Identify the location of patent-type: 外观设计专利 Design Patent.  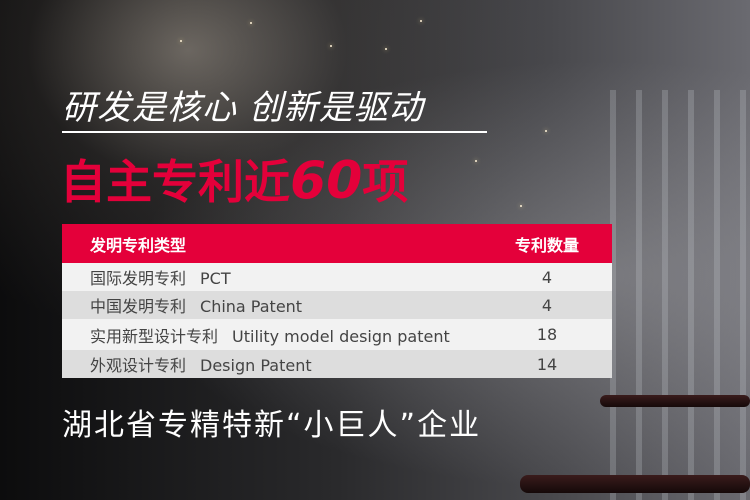
(272, 364).